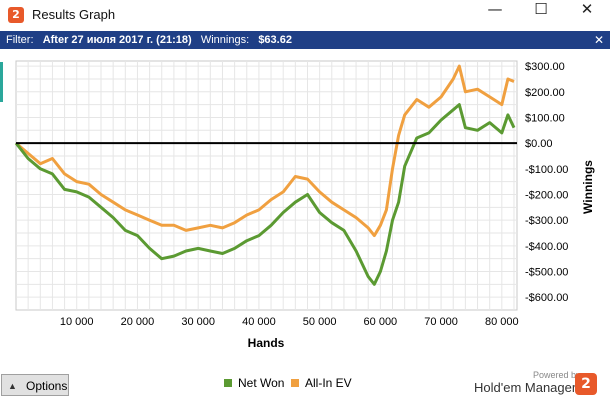 This screenshot has height=400, width=610. I want to click on x-tick-label: 30 000, so click(198, 322).